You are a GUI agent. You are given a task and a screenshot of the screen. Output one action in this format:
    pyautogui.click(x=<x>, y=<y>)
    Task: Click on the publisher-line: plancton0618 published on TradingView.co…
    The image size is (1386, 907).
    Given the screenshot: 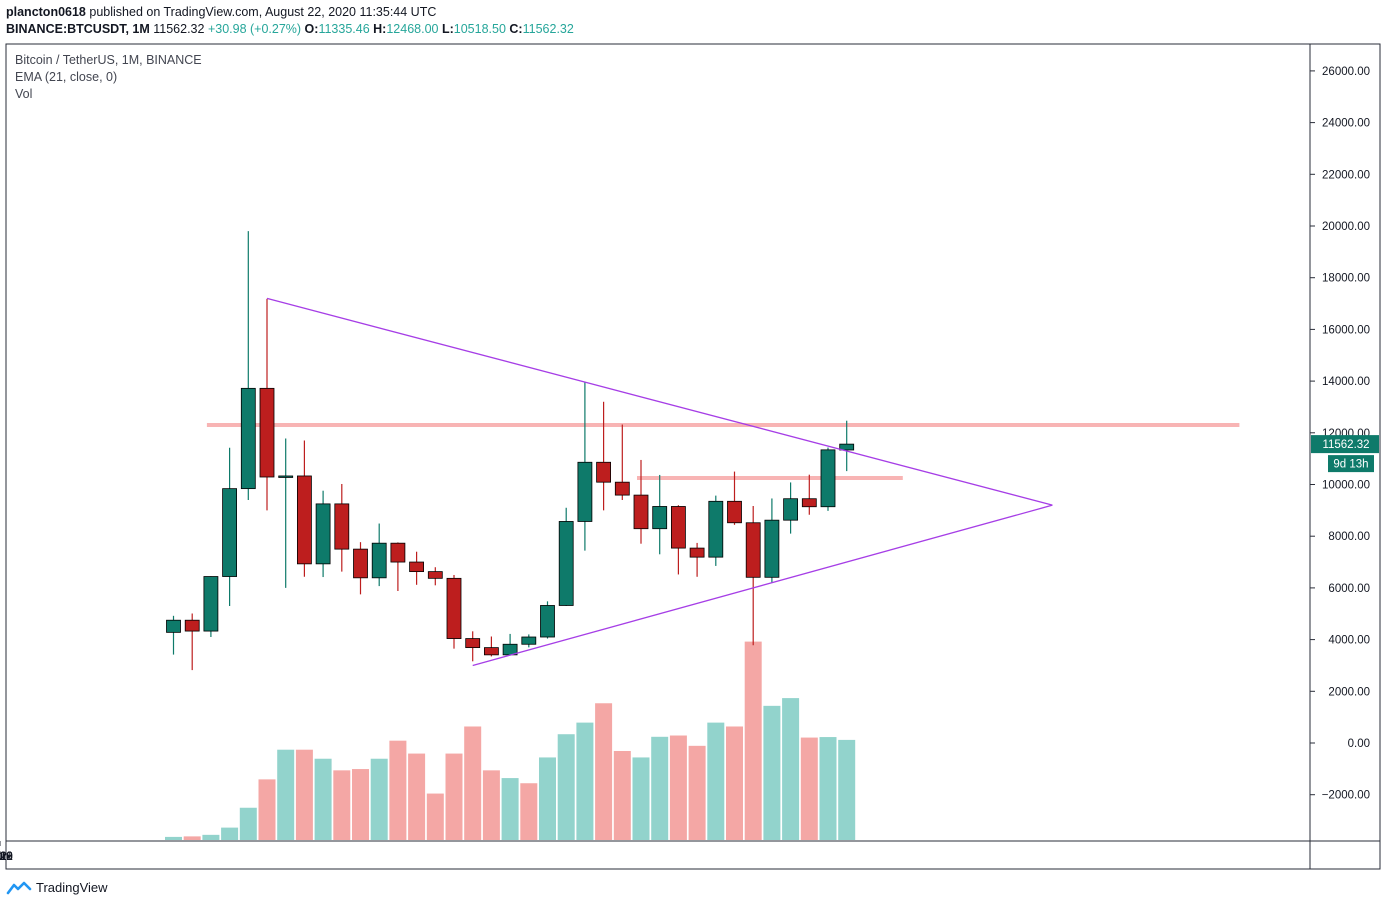 What is the action you would take?
    pyautogui.click(x=221, y=12)
    